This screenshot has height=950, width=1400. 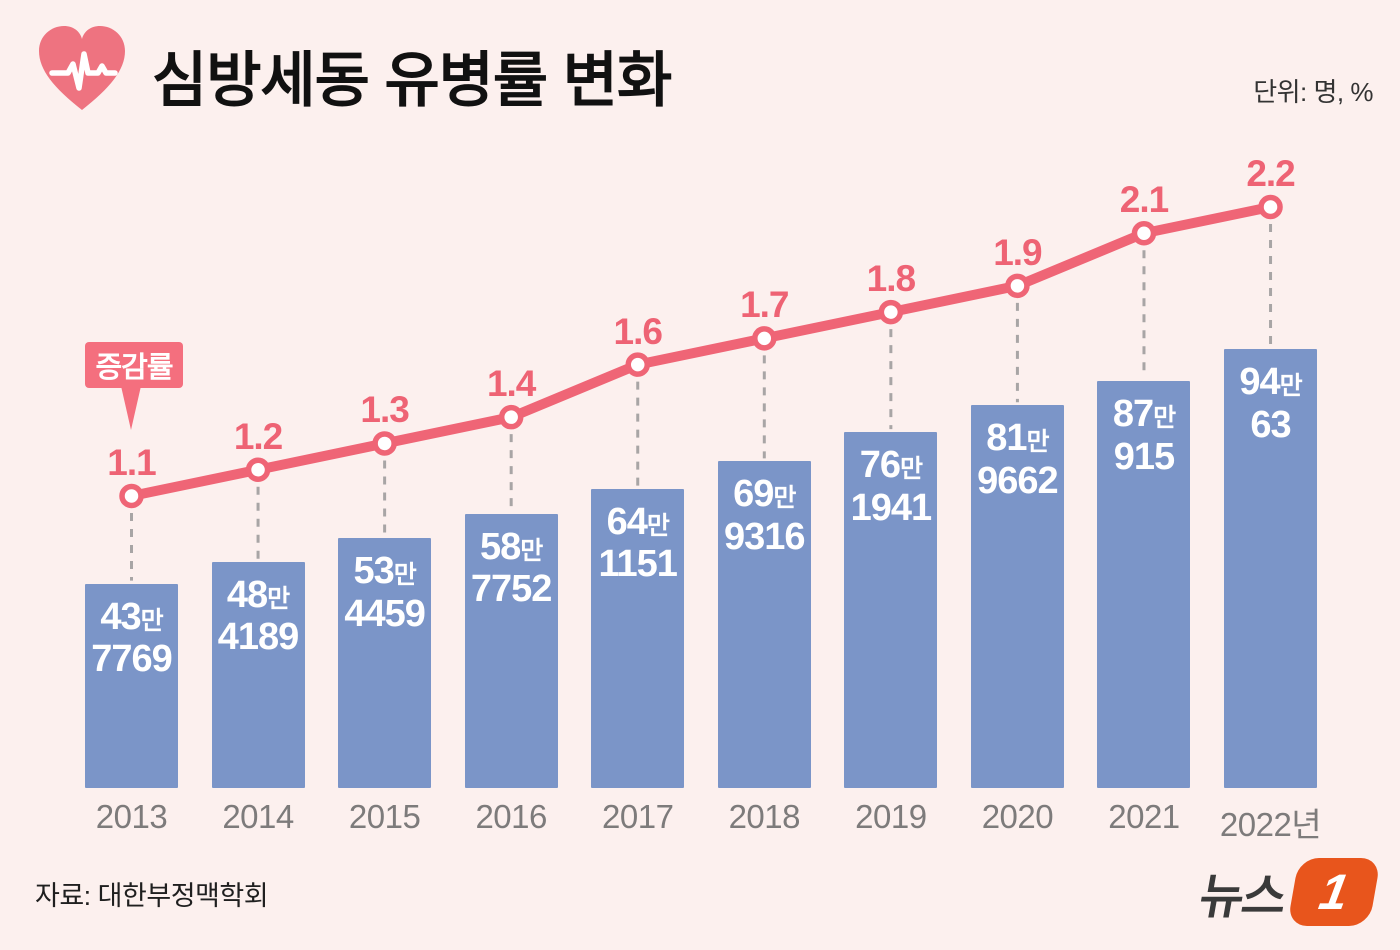 I want to click on bar-value-label: 43만 7769, so click(x=132, y=638).